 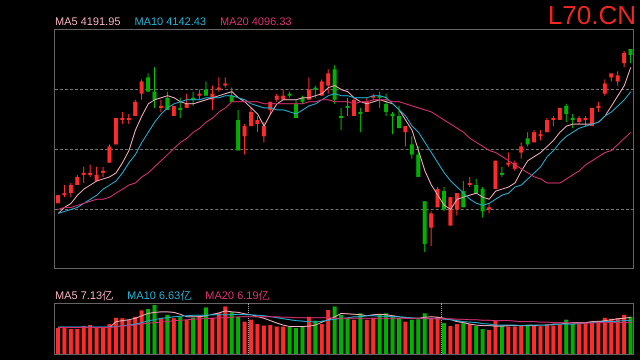 What do you see at coordinates (592, 15) in the screenshot?
I see `chart-title: L70.CN` at bounding box center [592, 15].